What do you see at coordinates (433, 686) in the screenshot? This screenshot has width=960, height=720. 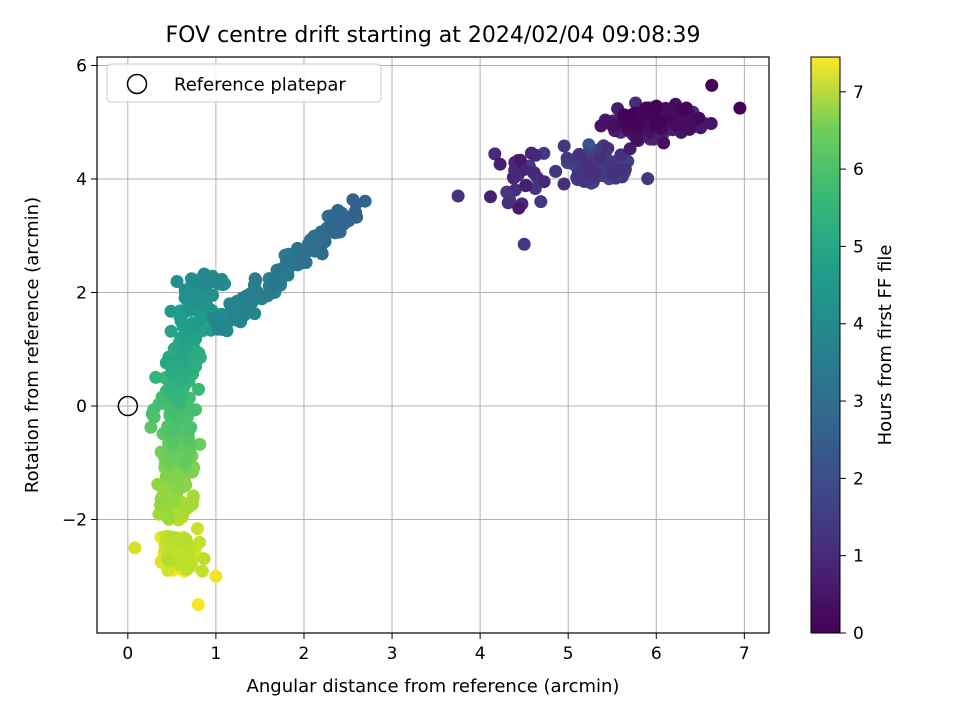 I see `x-axis-label: Angular distance from reference (arcmin)` at bounding box center [433, 686].